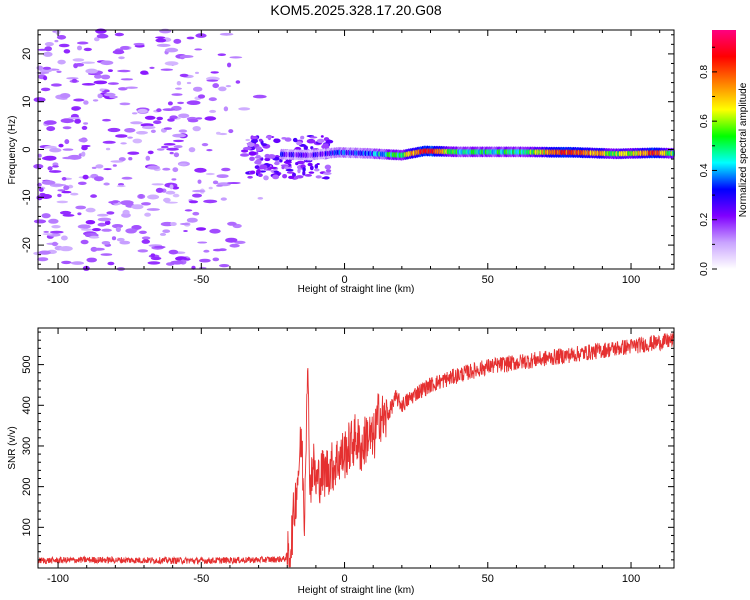 The width and height of the screenshot is (750, 600). Describe the element at coordinates (27, 102) in the screenshot. I see `y-tick-label: 10` at that location.